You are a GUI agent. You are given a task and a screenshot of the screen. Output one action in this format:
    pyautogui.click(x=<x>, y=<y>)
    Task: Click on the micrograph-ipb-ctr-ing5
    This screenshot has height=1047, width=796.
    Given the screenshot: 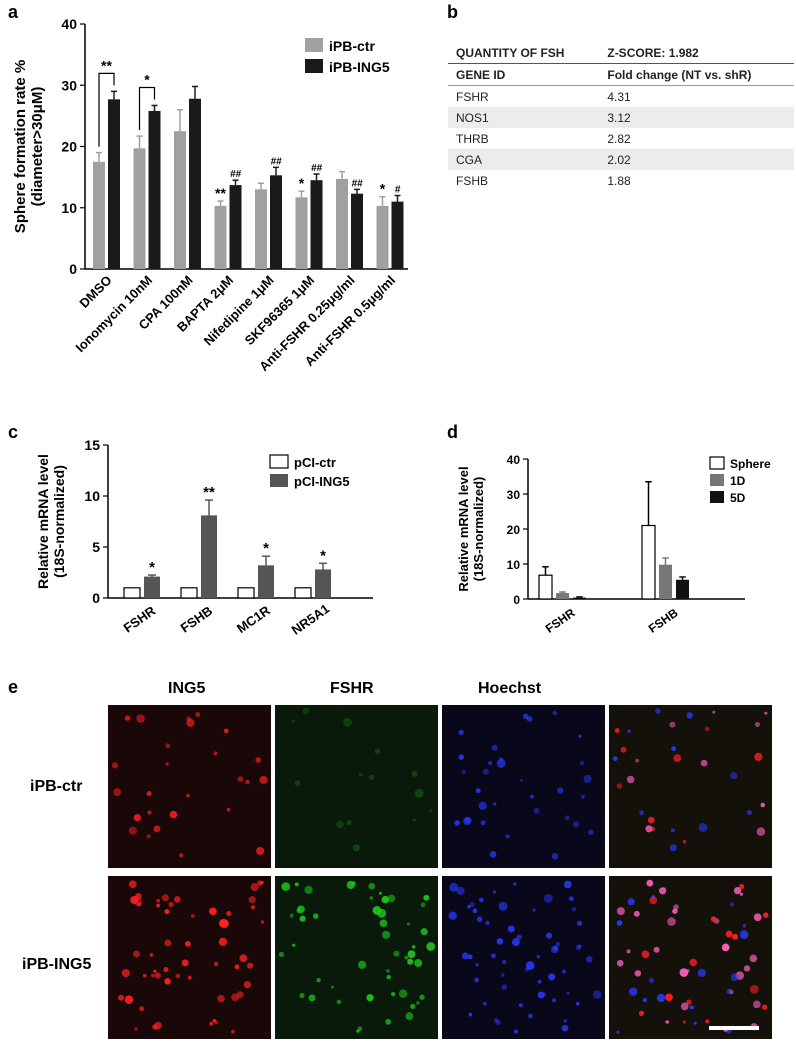 What is the action you would take?
    pyautogui.click(x=189, y=786)
    